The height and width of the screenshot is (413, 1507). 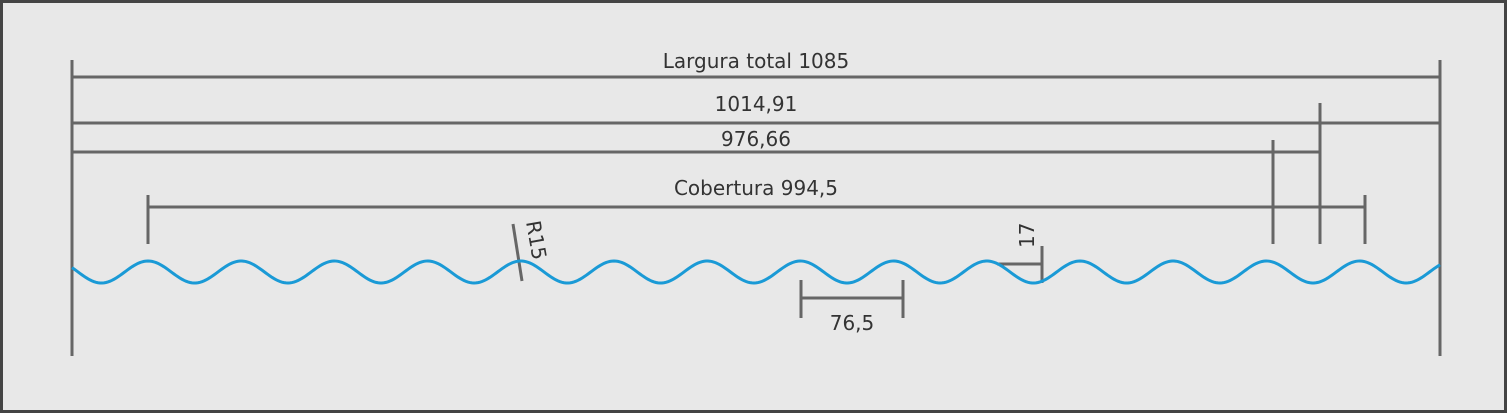 I want to click on profile-wave, so click(x=756, y=272).